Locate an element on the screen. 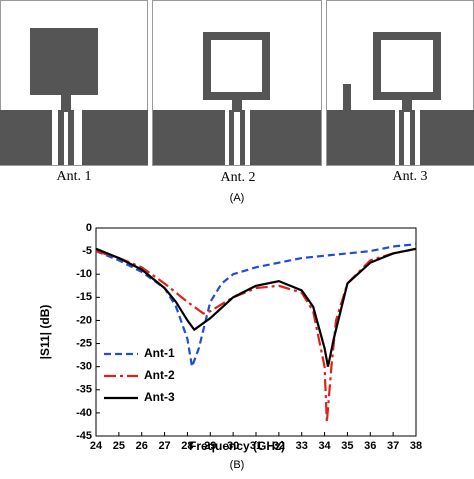 The image size is (474, 479). x-tick-label: 27 is located at coordinates (164, 446).